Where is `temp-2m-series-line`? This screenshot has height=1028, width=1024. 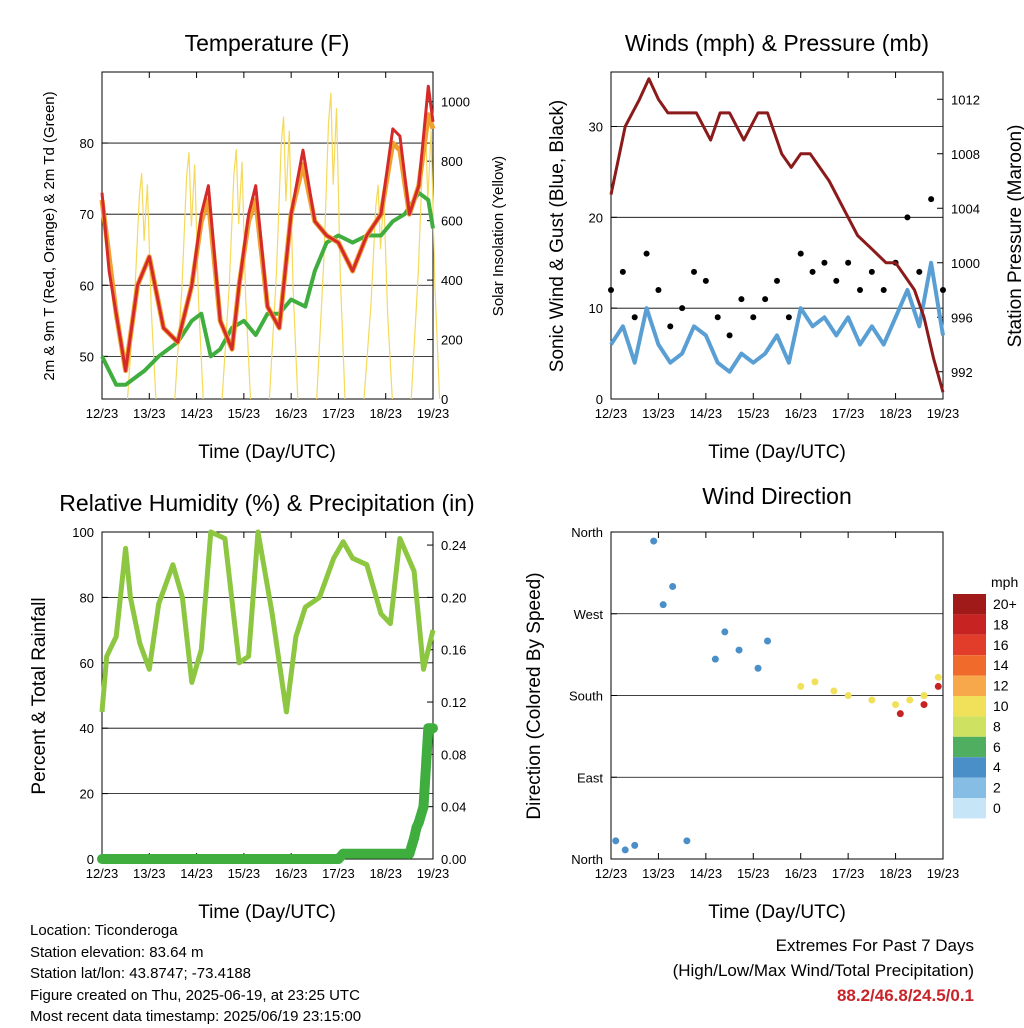
temp-2m-series-line is located at coordinates (267, 228).